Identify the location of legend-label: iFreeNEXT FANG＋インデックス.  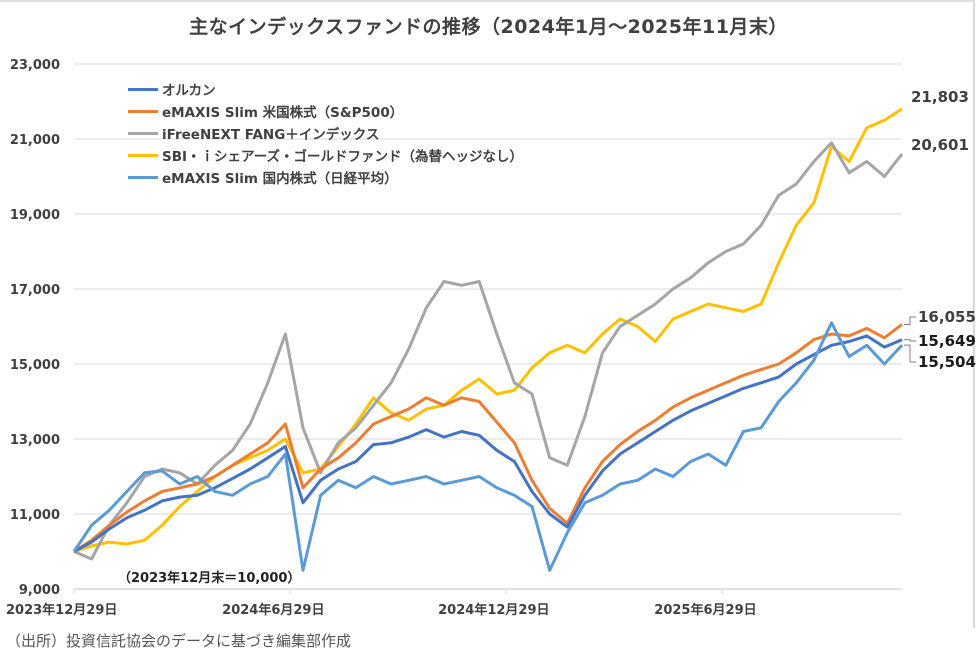
(271, 135).